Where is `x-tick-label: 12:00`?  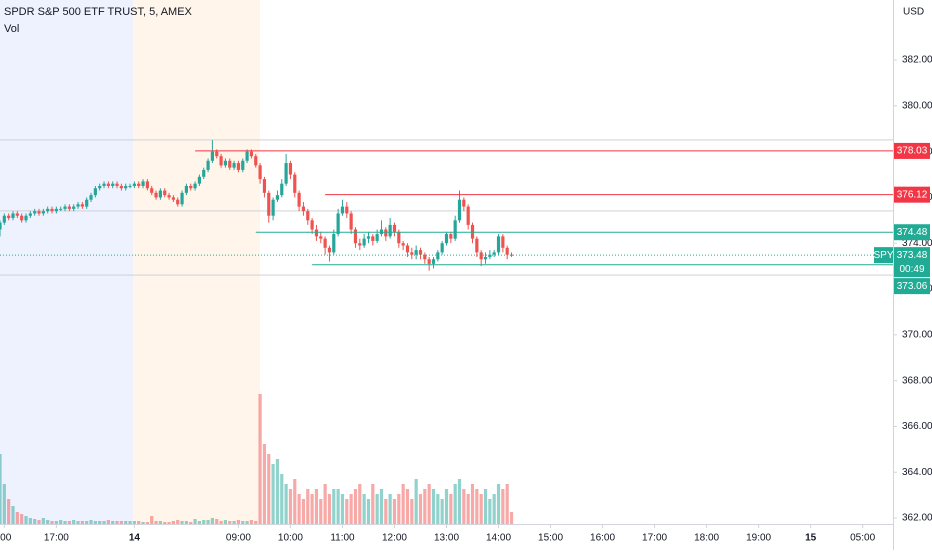 x-tick-label: 12:00 is located at coordinates (394, 538).